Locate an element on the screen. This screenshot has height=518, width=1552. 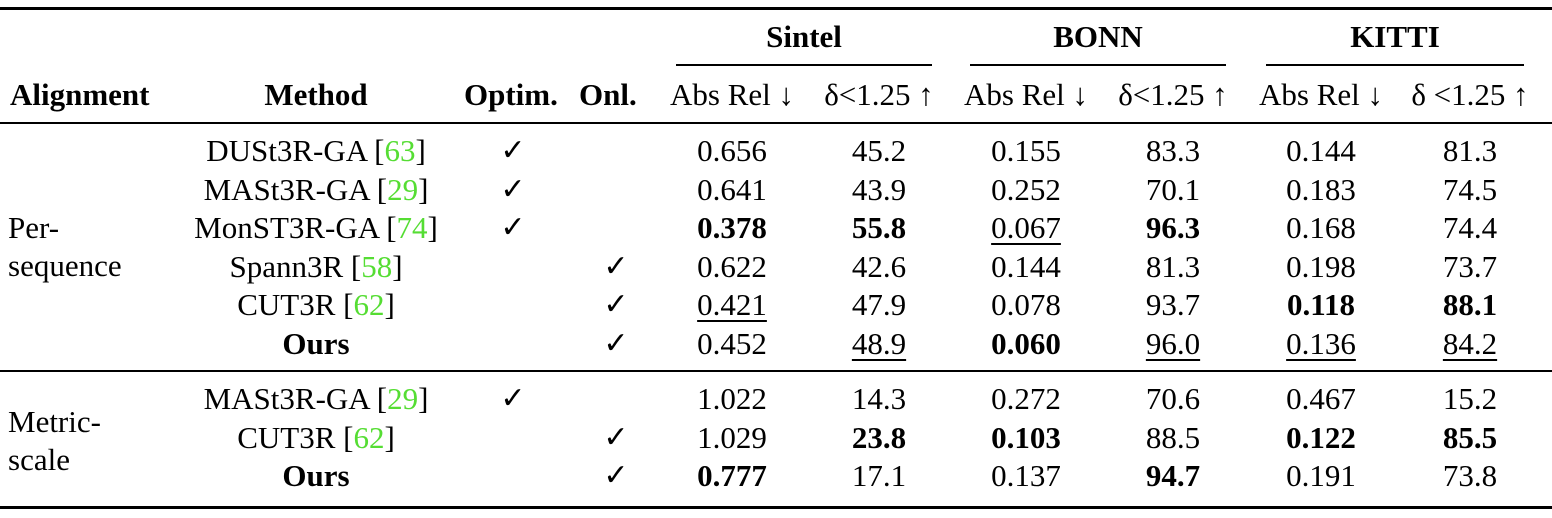
metric-value: 0.467 is located at coordinates (1321, 398).